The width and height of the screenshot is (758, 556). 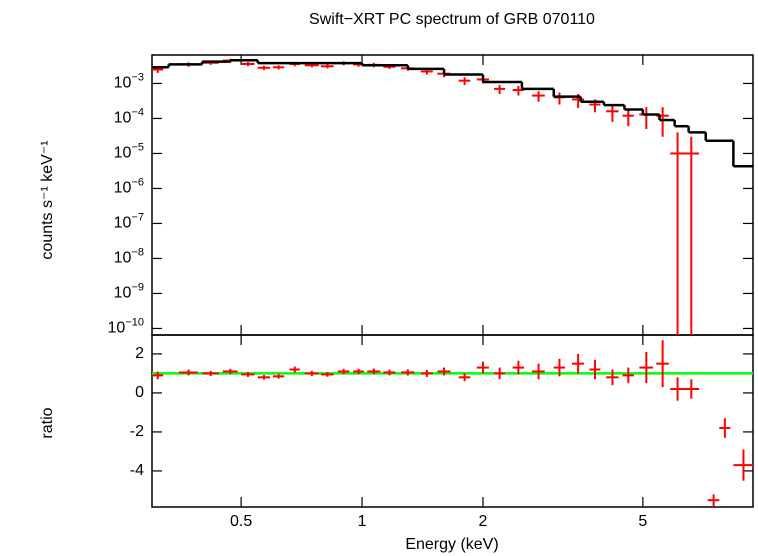 What do you see at coordinates (139, 392) in the screenshot?
I see `y-tick-label: 0` at bounding box center [139, 392].